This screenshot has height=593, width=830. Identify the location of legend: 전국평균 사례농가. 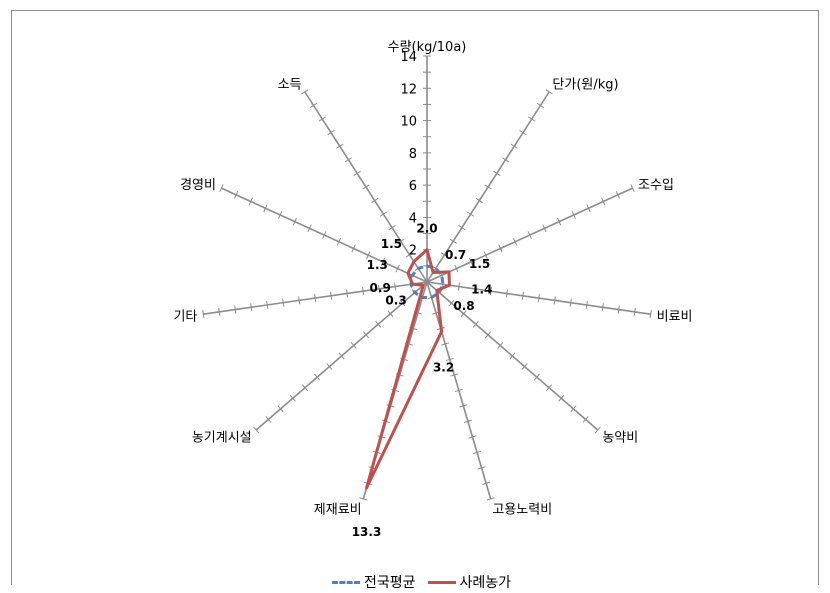
(427, 582).